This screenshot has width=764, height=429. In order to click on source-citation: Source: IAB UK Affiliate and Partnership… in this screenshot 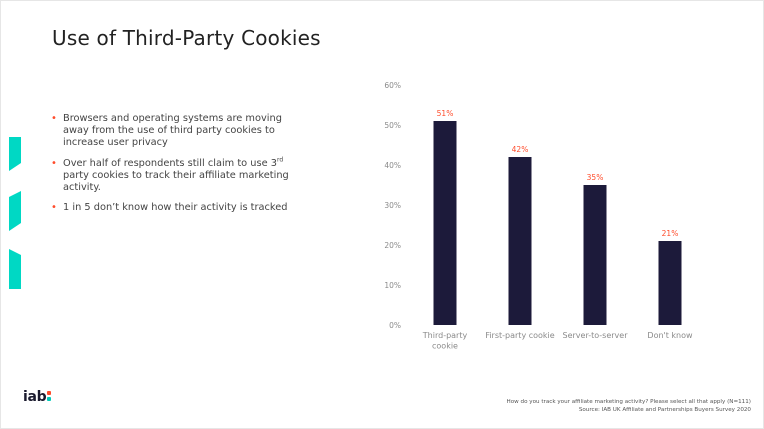, I will do `click(664, 409)`.